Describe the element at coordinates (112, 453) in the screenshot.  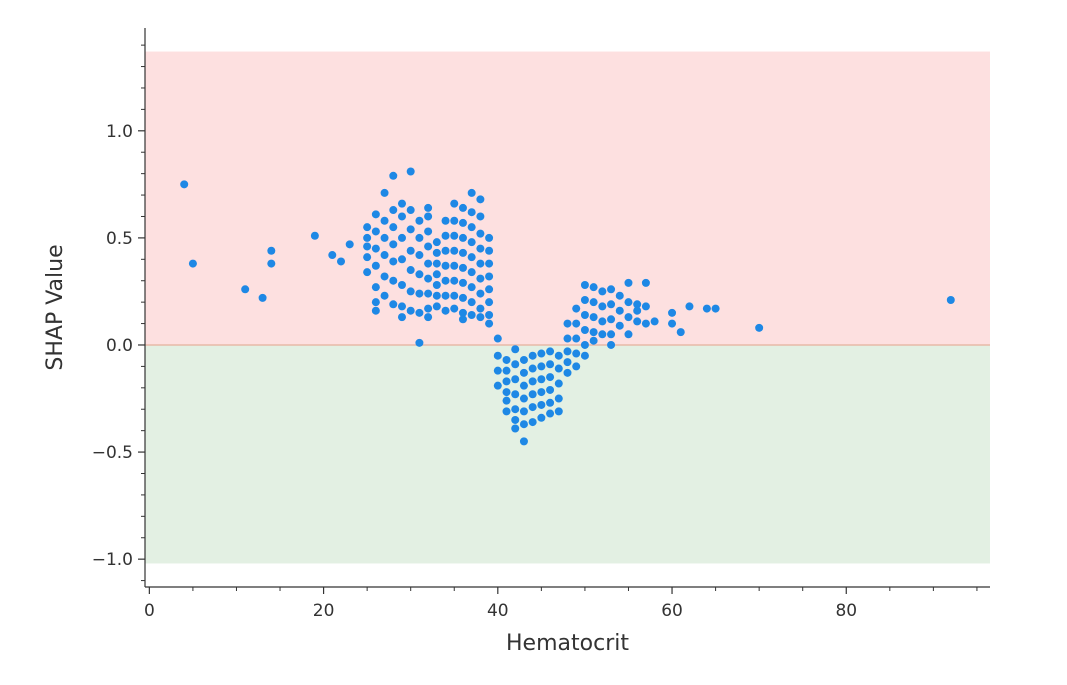
I see `y-tick-label: −0.5` at that location.